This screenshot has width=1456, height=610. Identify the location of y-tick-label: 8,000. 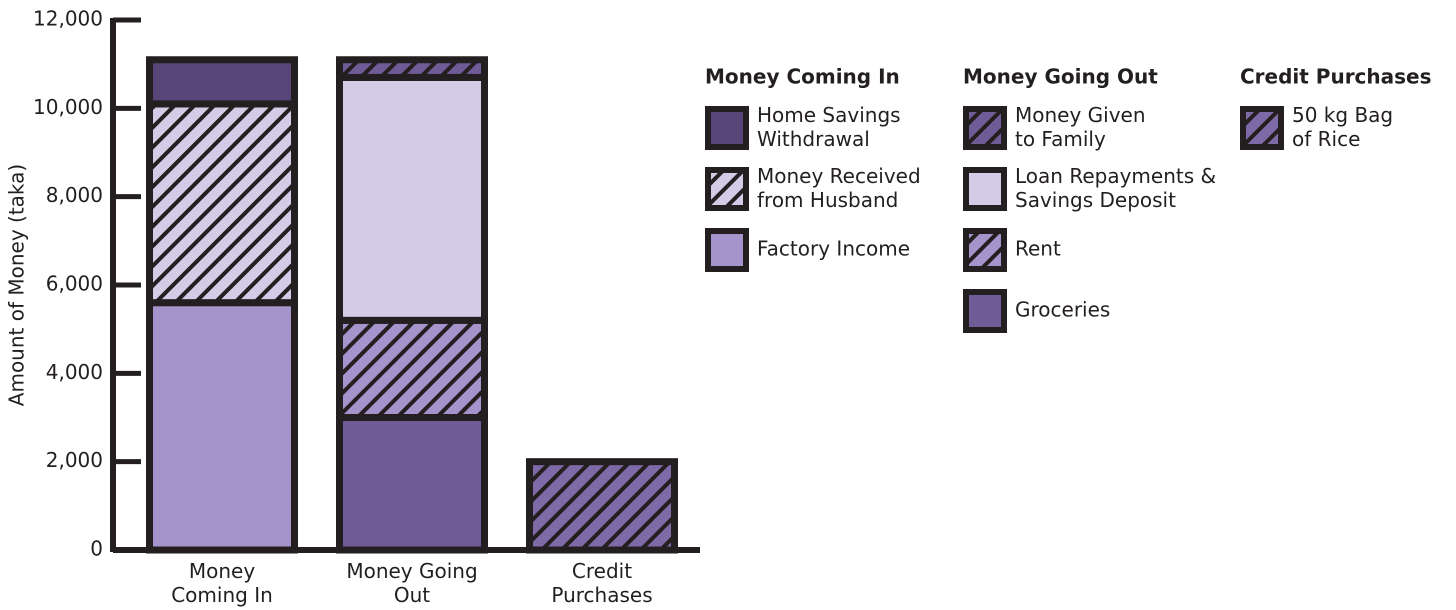
(74, 195).